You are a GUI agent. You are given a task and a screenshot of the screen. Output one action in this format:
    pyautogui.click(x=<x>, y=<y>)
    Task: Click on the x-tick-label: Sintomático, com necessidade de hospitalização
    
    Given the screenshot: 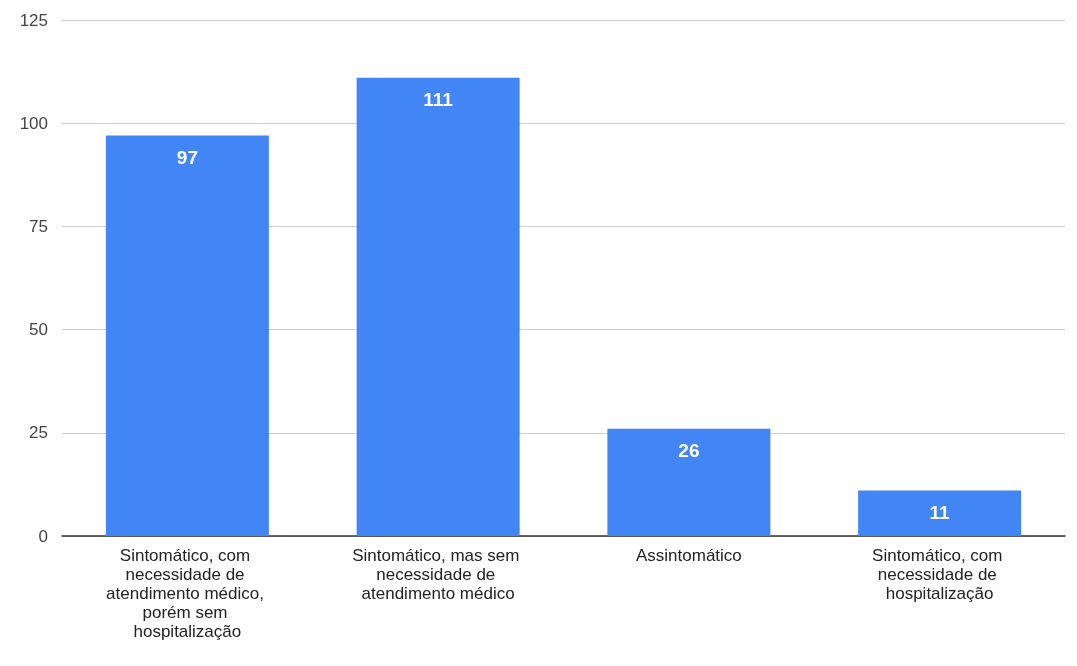 What is the action you would take?
    pyautogui.click(x=940, y=574)
    